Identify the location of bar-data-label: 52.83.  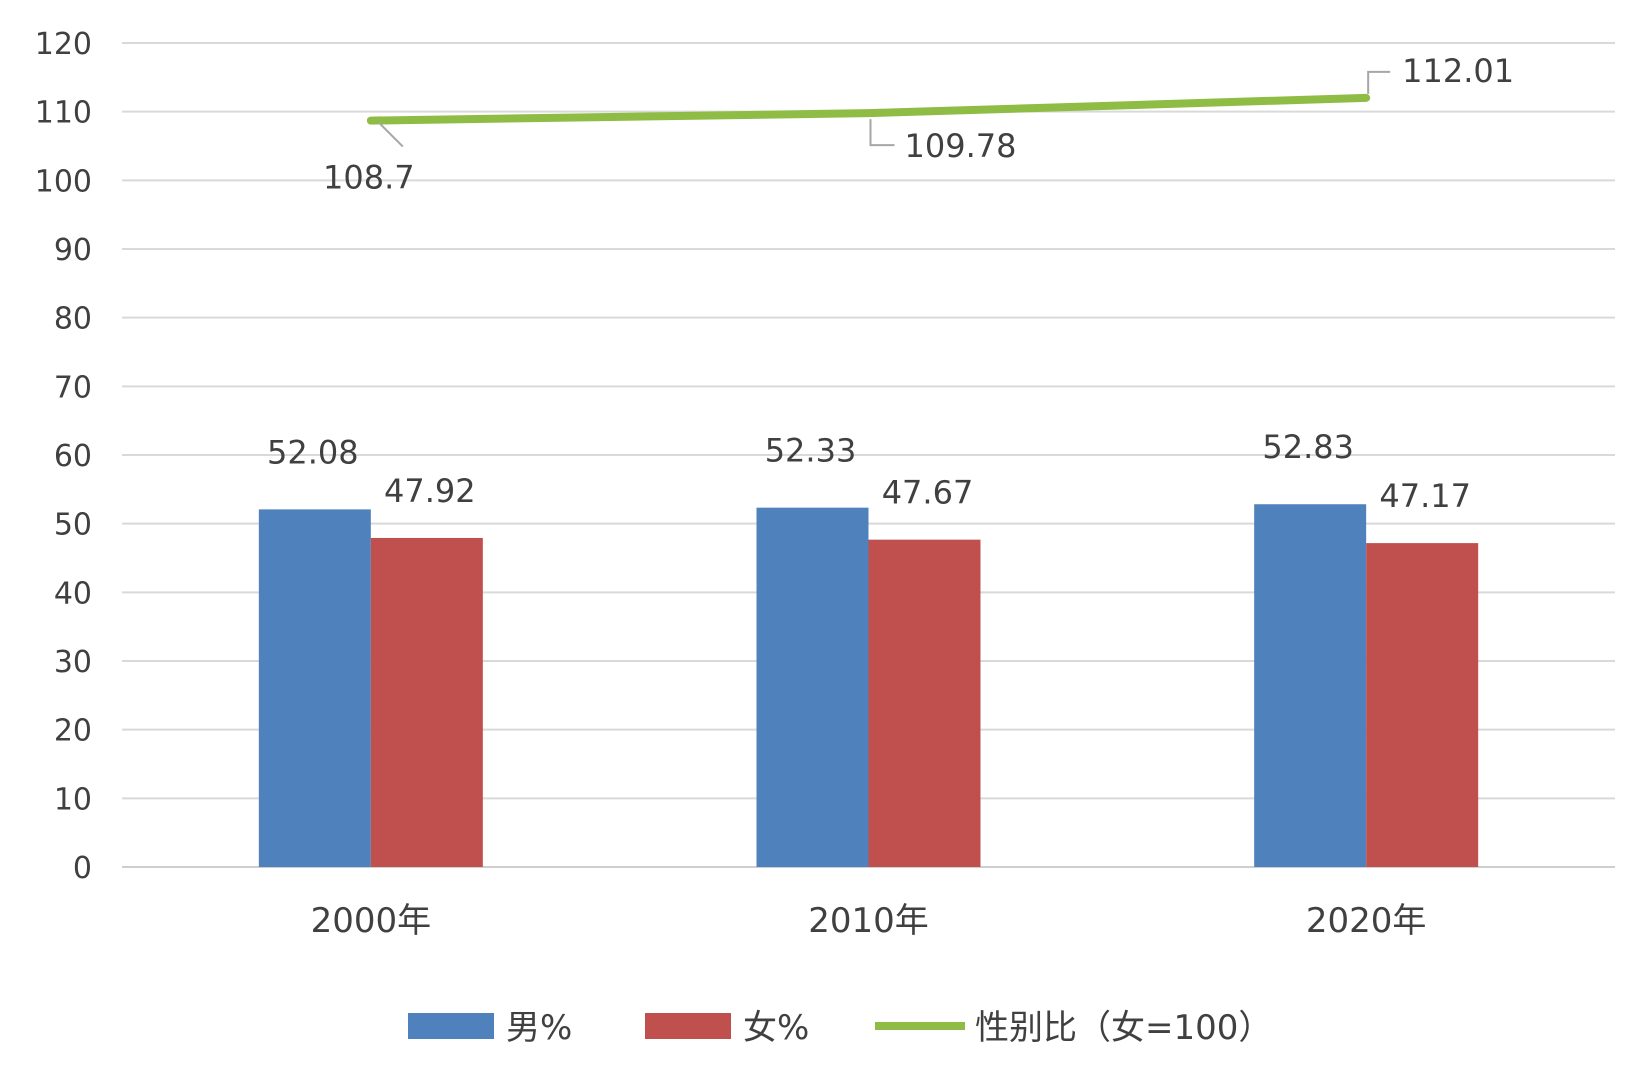
(1308, 447).